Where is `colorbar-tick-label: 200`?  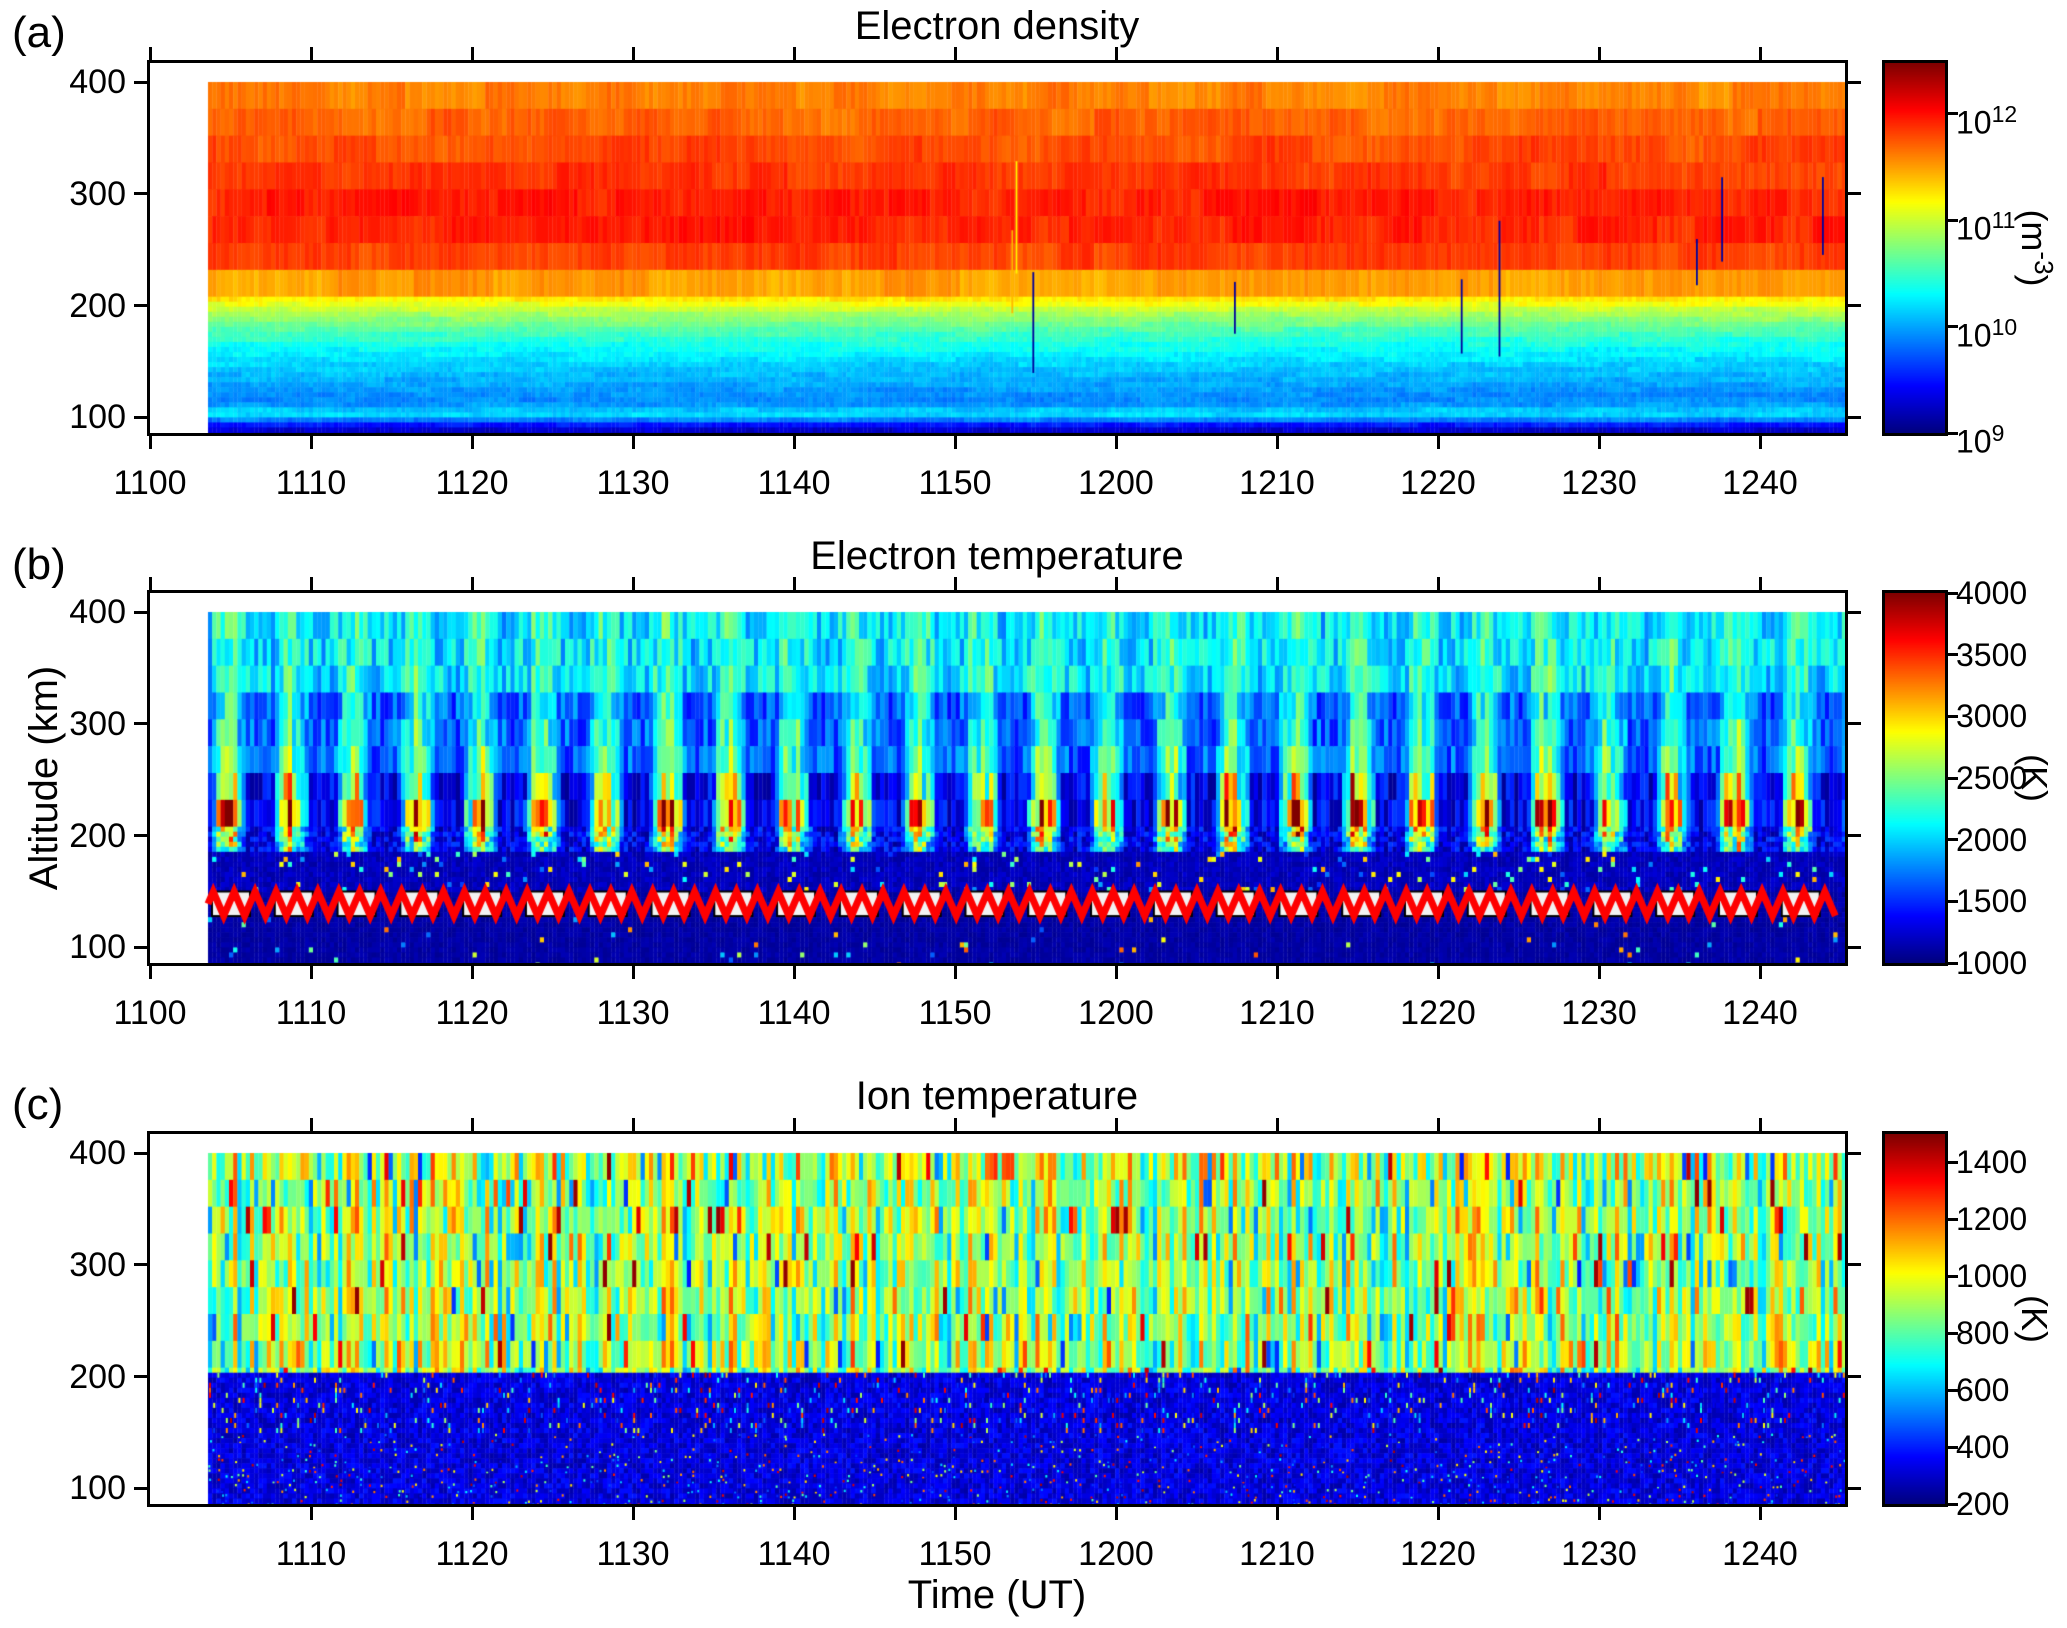
colorbar-tick-label: 200 is located at coordinates (1983, 1504).